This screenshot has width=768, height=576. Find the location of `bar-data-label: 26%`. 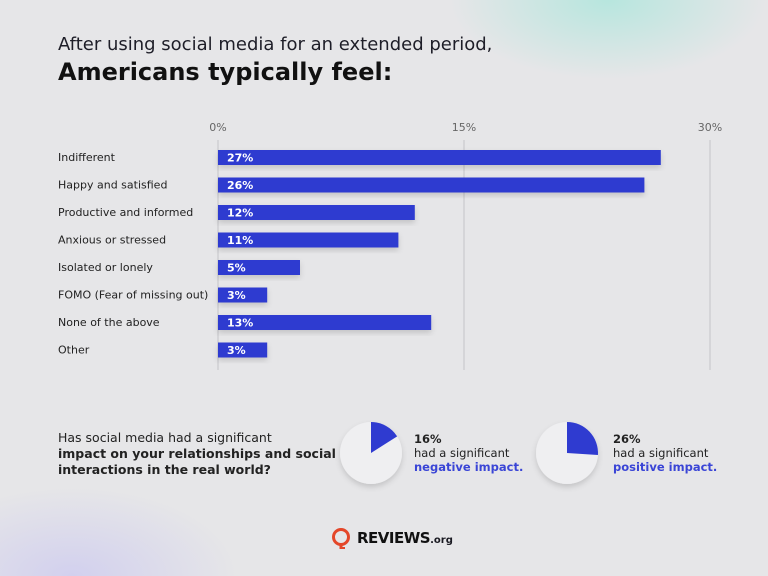

bar-data-label: 26% is located at coordinates (240, 185).